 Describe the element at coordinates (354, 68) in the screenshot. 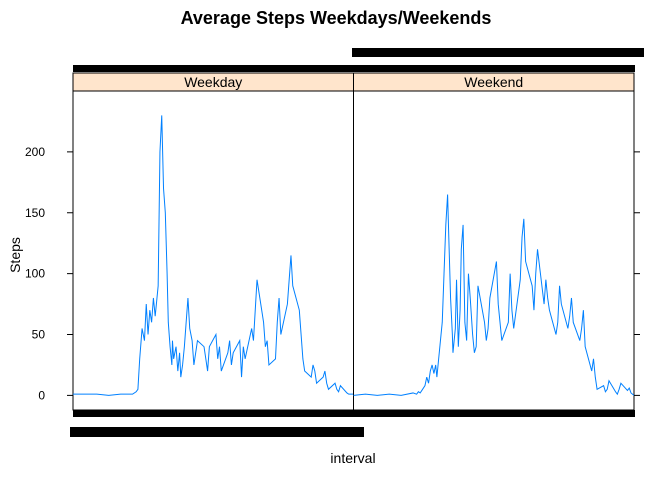

I see `top-tick-band` at that location.